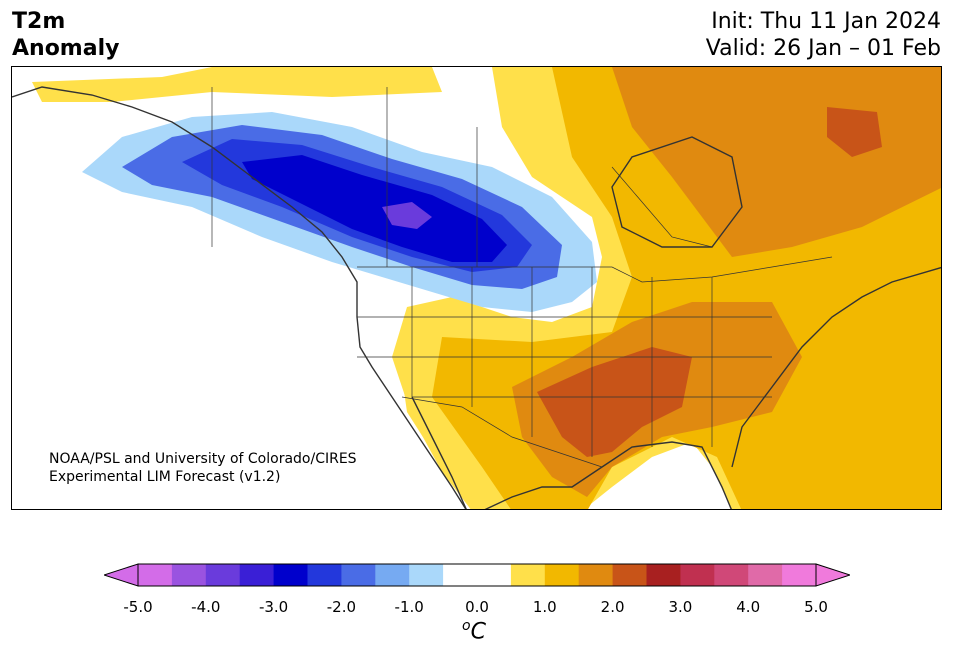  I want to click on colorbar-max-extend, so click(832, 575).